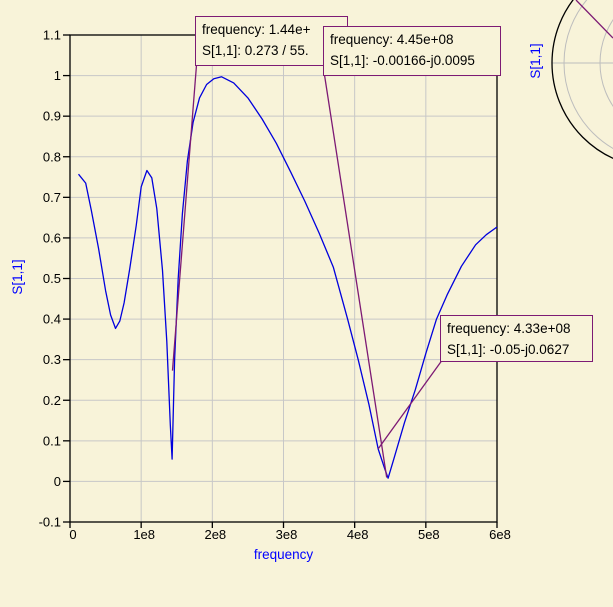  What do you see at coordinates (500, 534) in the screenshot?
I see `x-tick-label: 6e8` at bounding box center [500, 534].